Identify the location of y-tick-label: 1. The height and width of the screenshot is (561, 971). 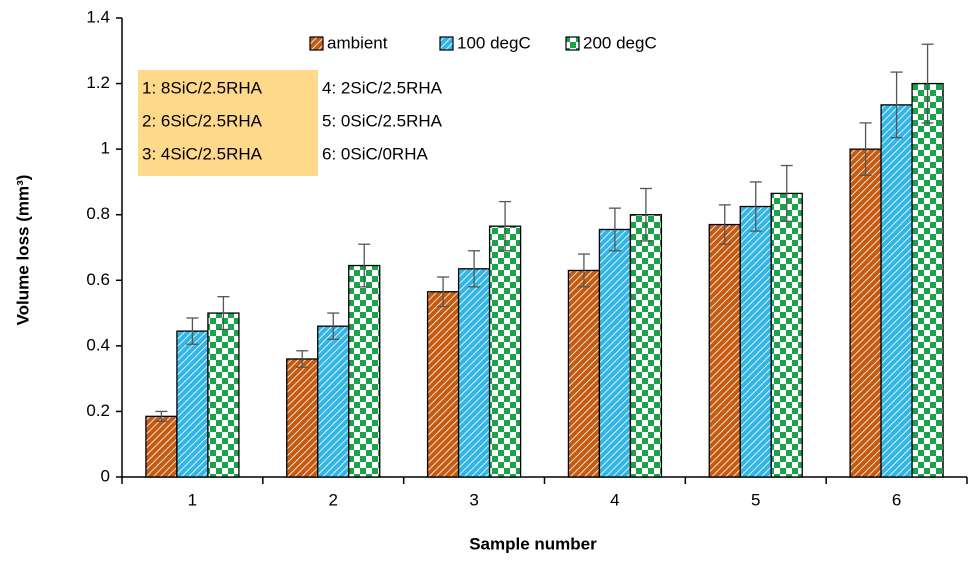
(105, 148).